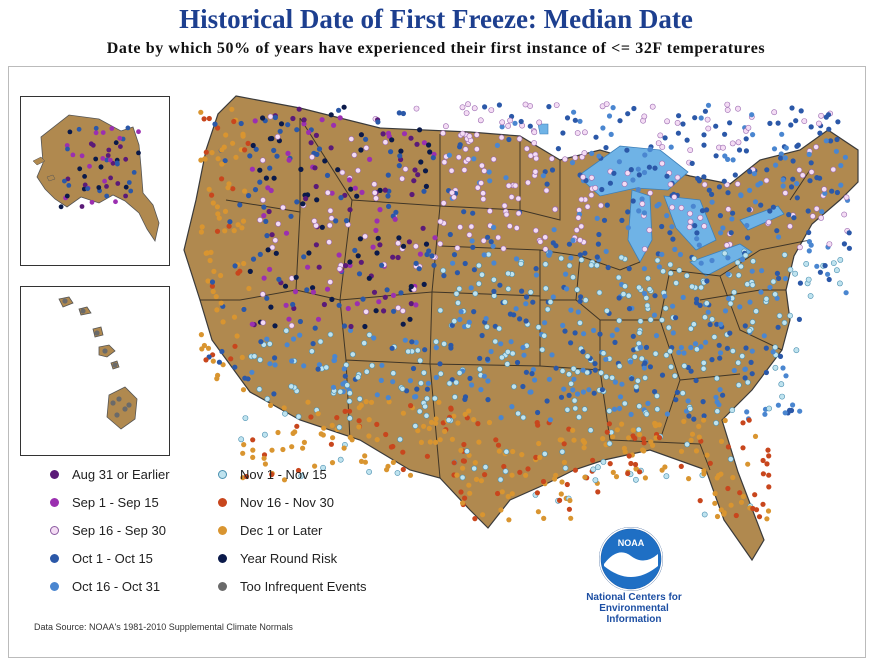 Image resolution: width=872 pixels, height=662 pixels. What do you see at coordinates (115, 502) in the screenshot?
I see `legend-label: Sep 1 - Sep 15` at bounding box center [115, 502].